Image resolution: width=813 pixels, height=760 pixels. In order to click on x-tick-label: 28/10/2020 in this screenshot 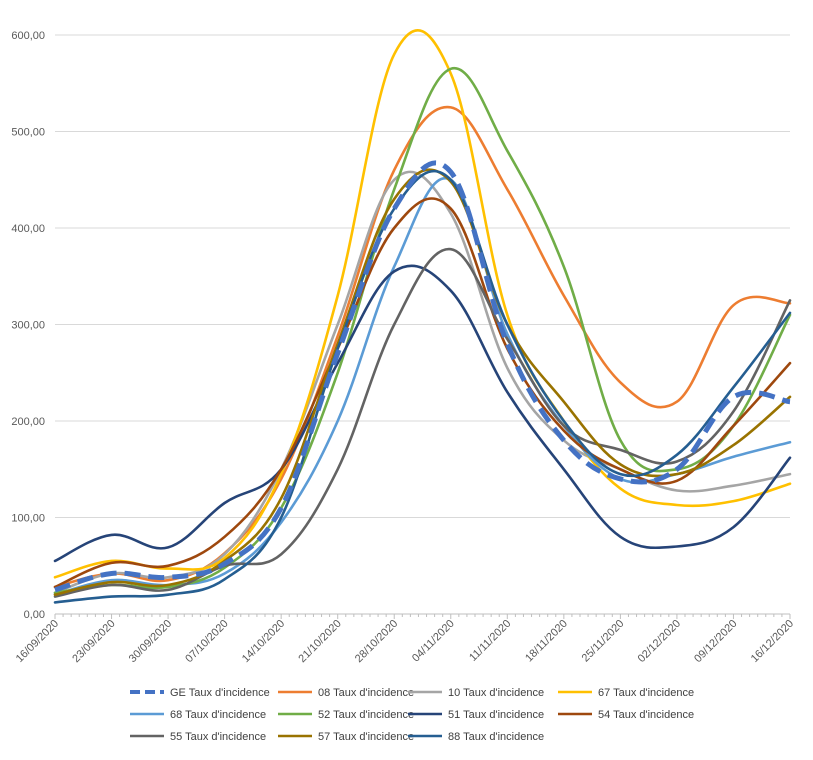, I will do `click(376, 641)`.